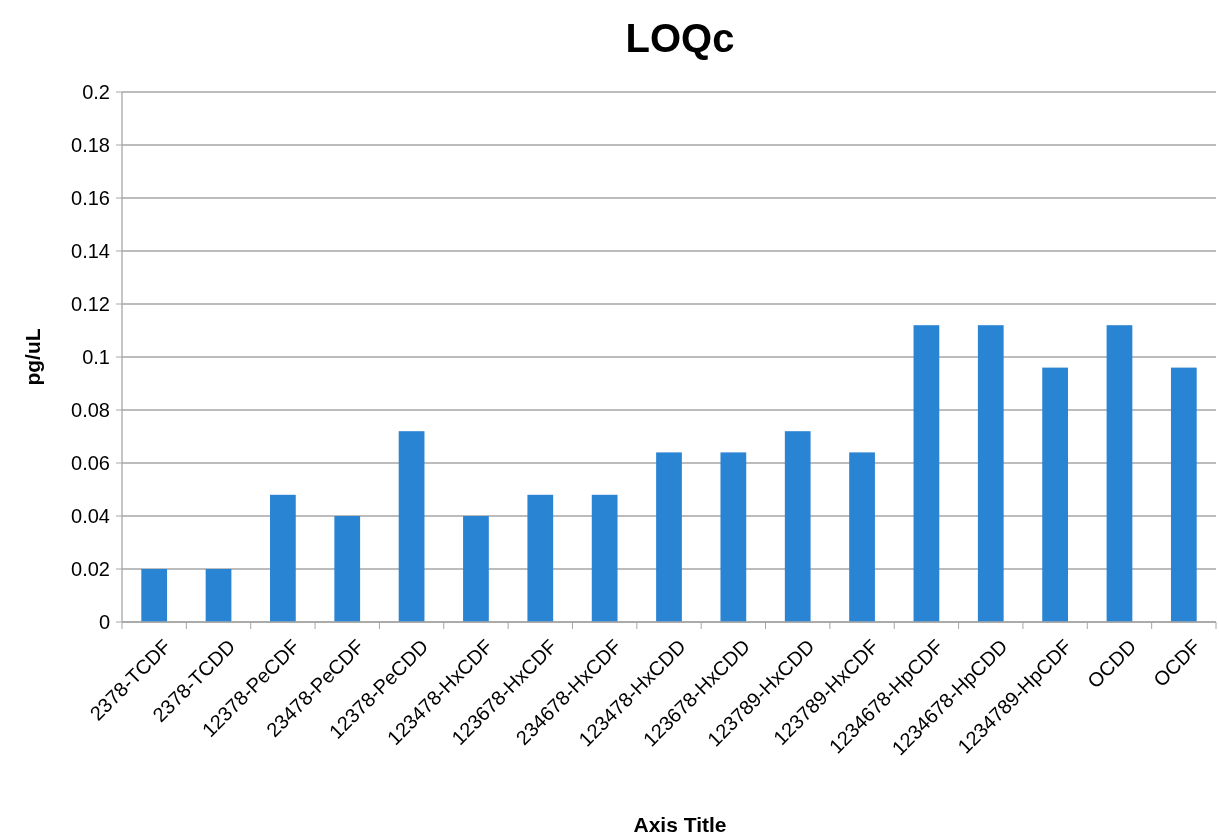 This screenshot has height=839, width=1219. Describe the element at coordinates (90, 463) in the screenshot. I see `y-tick-label: 0.06` at that location.